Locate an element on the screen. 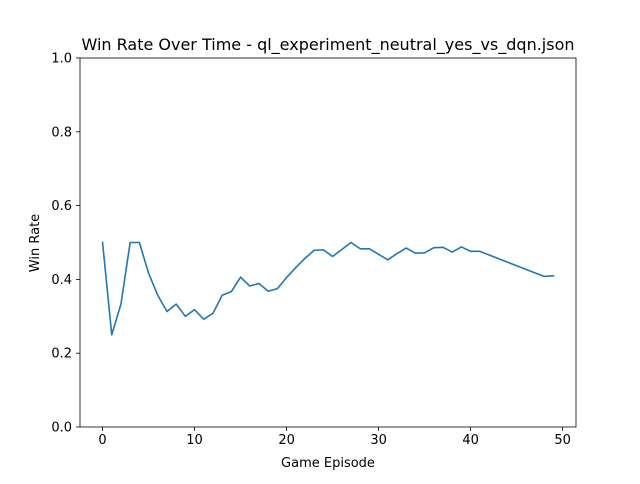  x-tick-label: 30 is located at coordinates (378, 440).